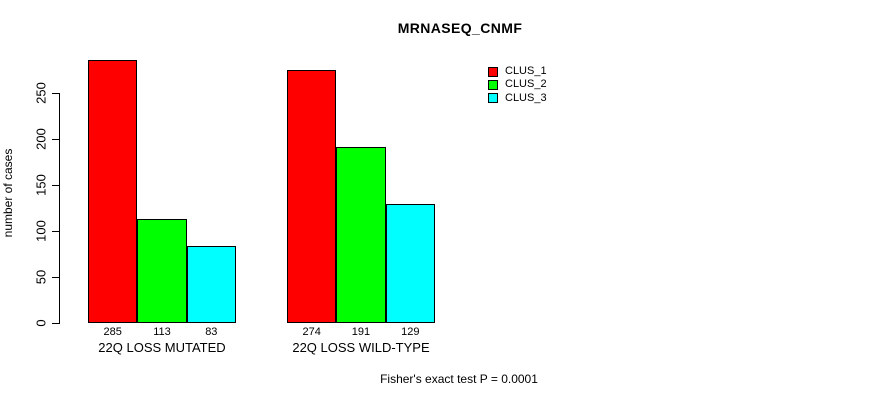 The image size is (890, 400). Describe the element at coordinates (59, 208) in the screenshot. I see `y-axis-line` at that location.